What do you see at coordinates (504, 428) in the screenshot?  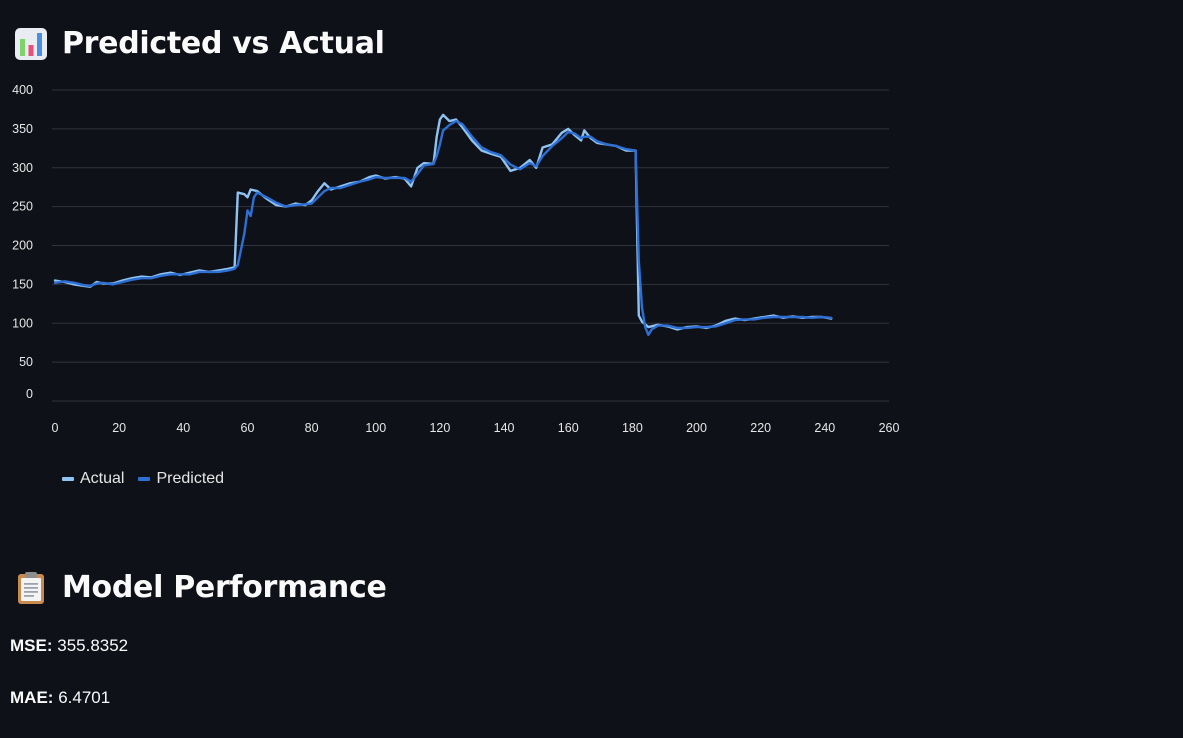 I see `x-tick-label-140: 140` at bounding box center [504, 428].